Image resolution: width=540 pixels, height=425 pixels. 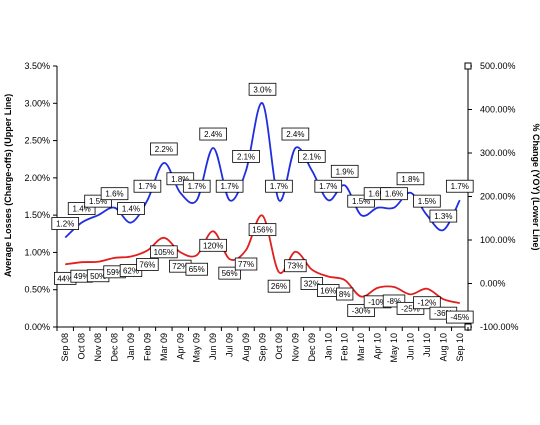 I want to click on x-tick-label: Jan 09, so click(x=131, y=346).